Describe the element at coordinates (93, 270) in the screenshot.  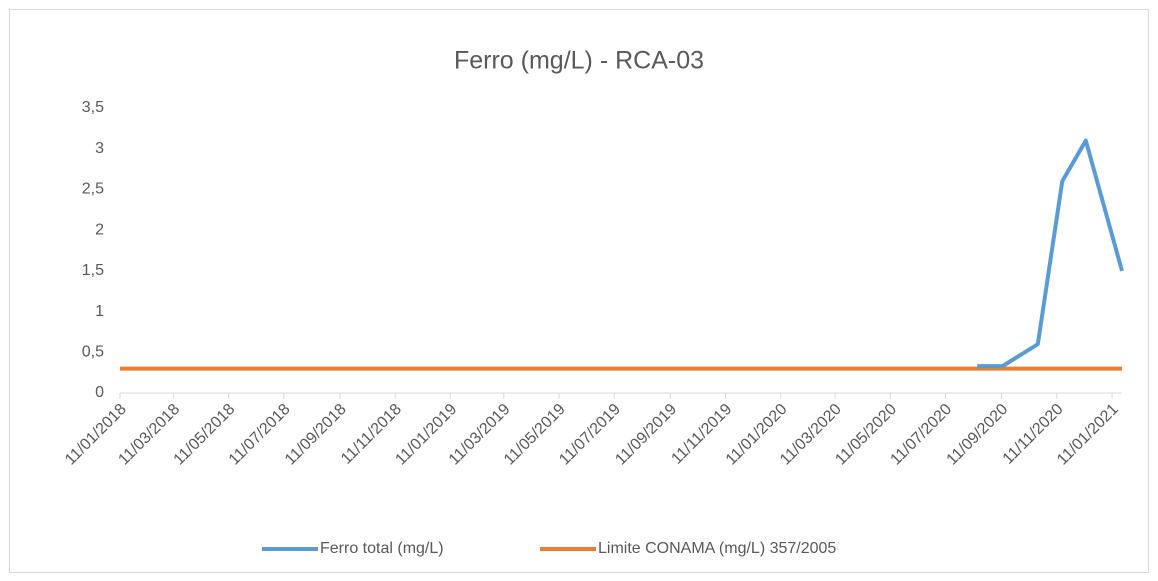
I see `y-tick-label: 1,5` at that location.